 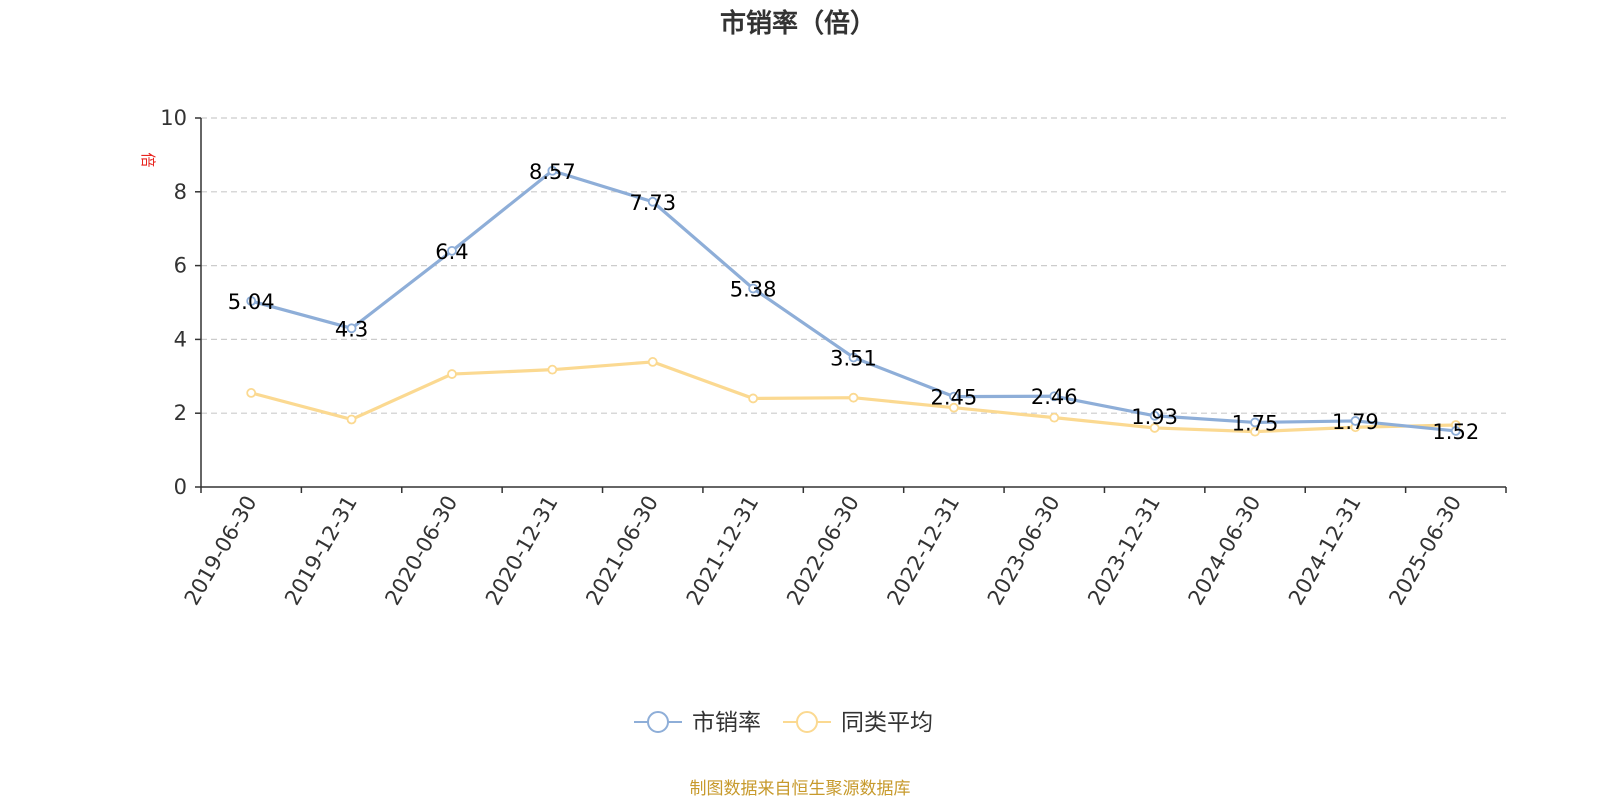 I want to click on data-label: 1.52, so click(x=1455, y=432).